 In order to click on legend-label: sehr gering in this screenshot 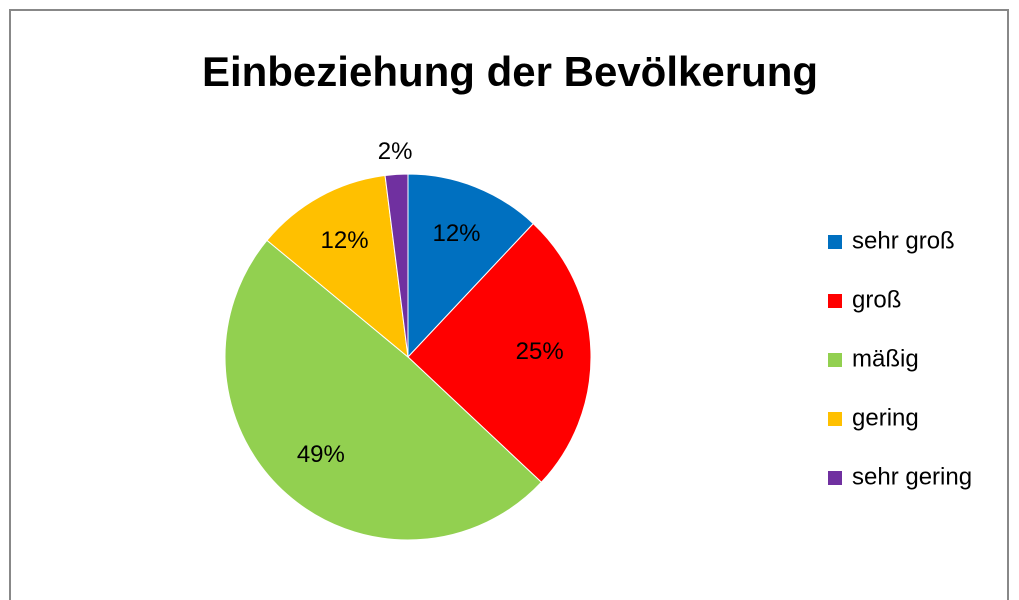, I will do `click(912, 476)`.